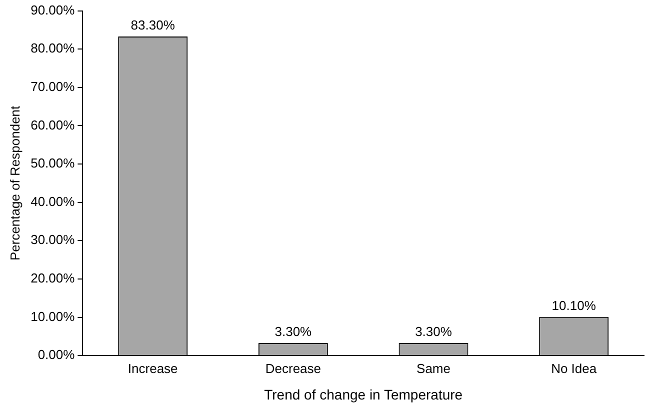 Image resolution: width=654 pixels, height=412 pixels. What do you see at coordinates (153, 368) in the screenshot?
I see `x-tick-label: Increase` at bounding box center [153, 368].